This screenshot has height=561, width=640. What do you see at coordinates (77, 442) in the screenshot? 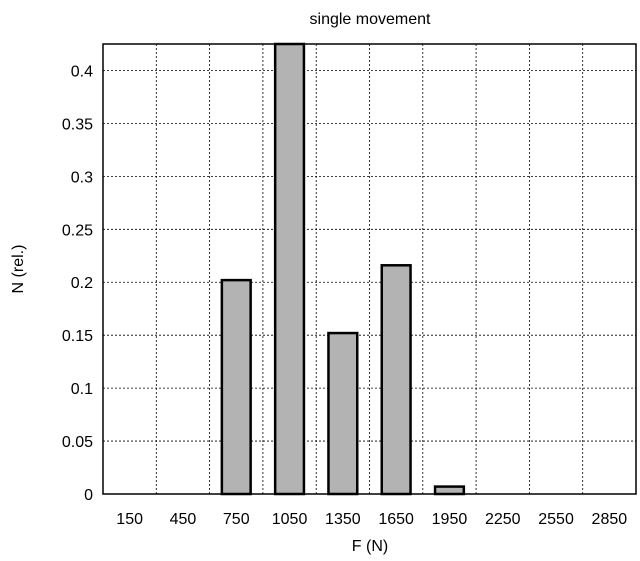
I see `y-tick-label: 0.05` at bounding box center [77, 442].